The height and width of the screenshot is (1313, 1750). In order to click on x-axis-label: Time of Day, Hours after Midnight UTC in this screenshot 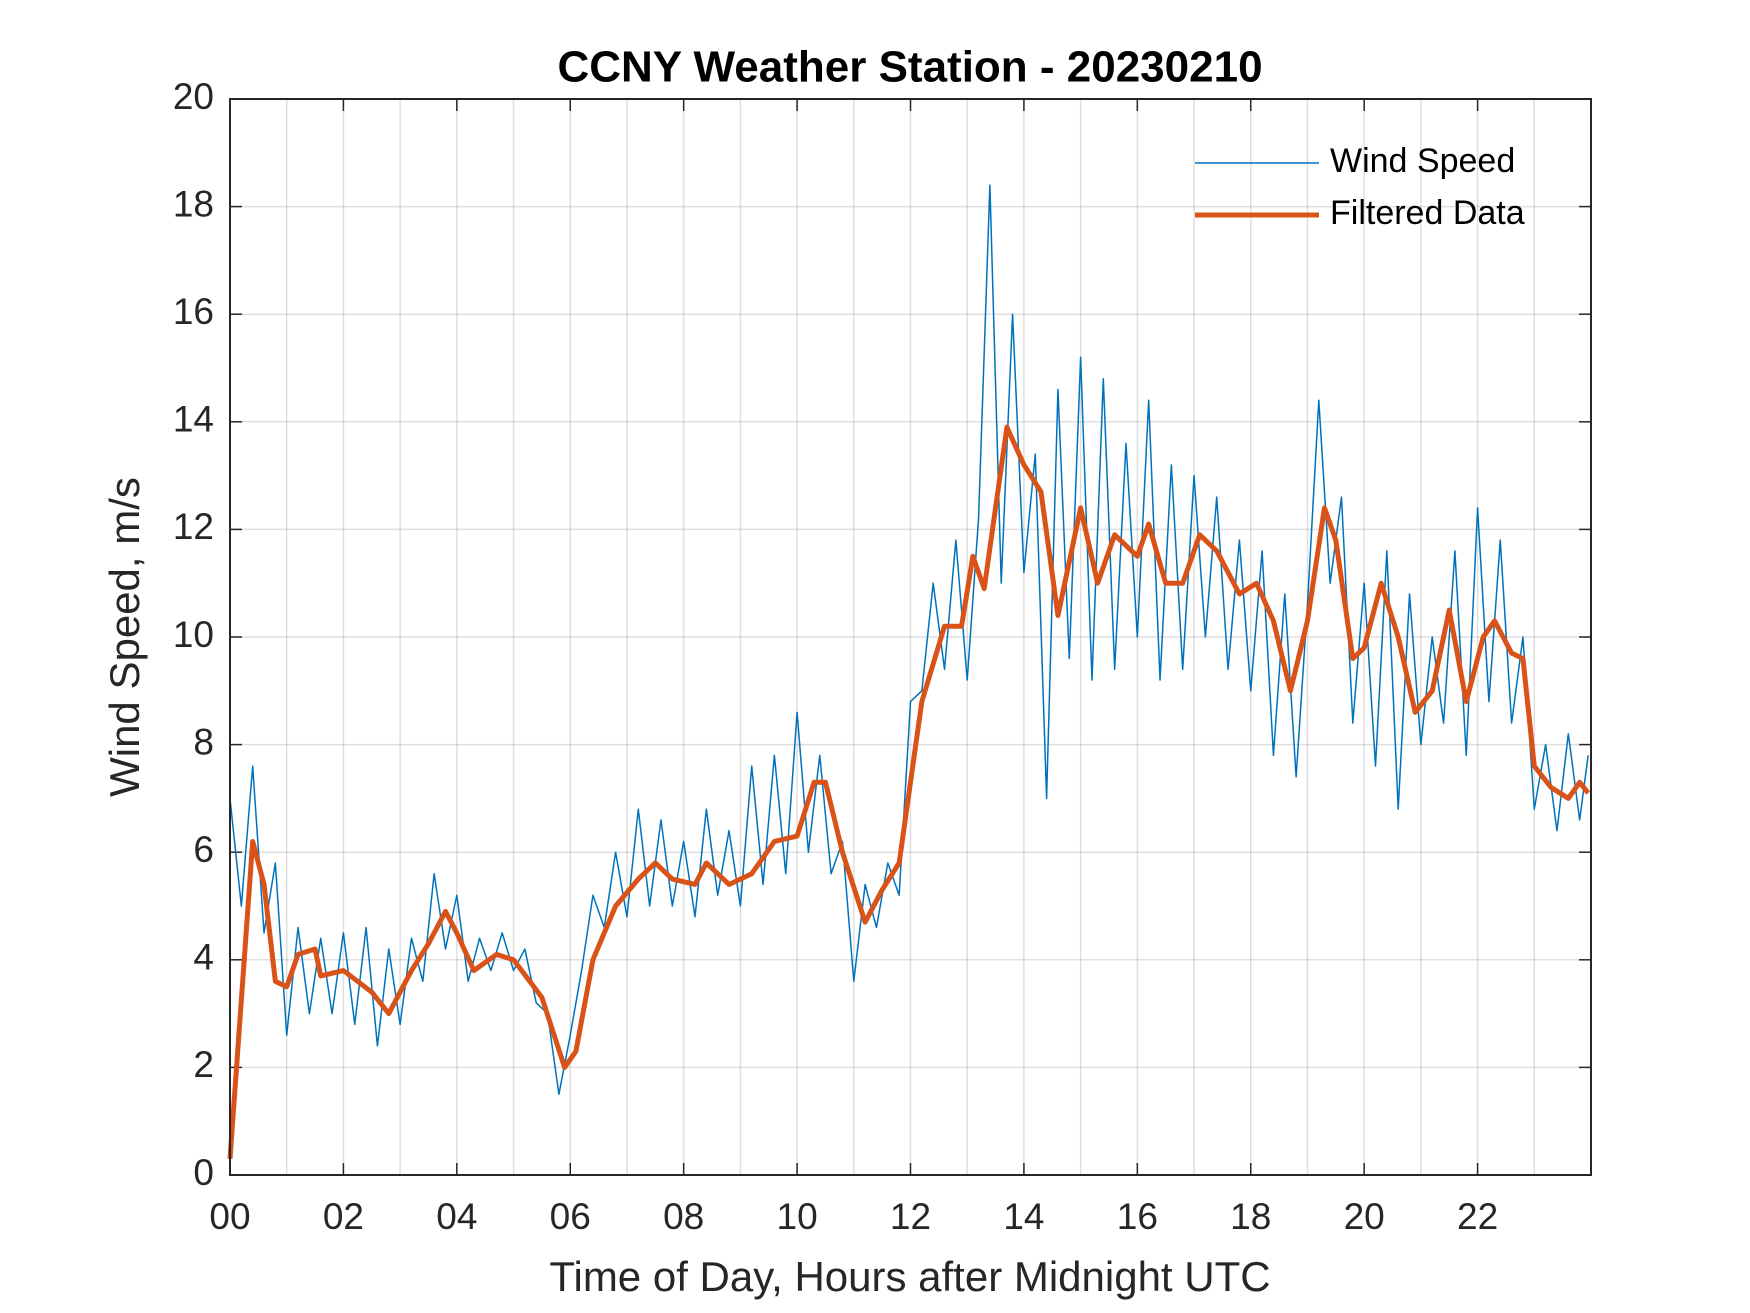, I will do `click(909, 1276)`.